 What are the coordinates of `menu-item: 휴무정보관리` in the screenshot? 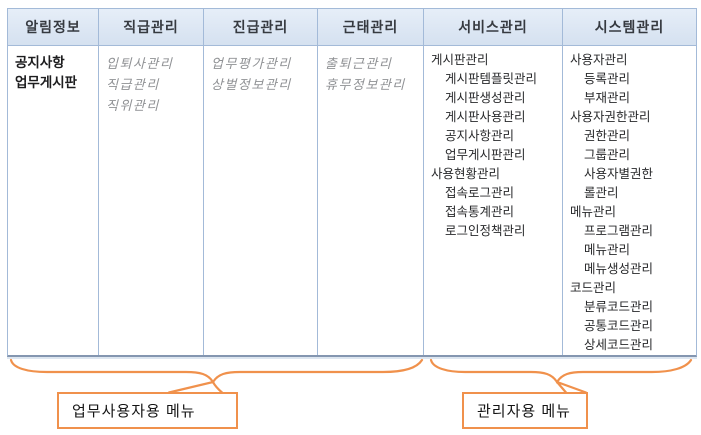 It's located at (365, 84).